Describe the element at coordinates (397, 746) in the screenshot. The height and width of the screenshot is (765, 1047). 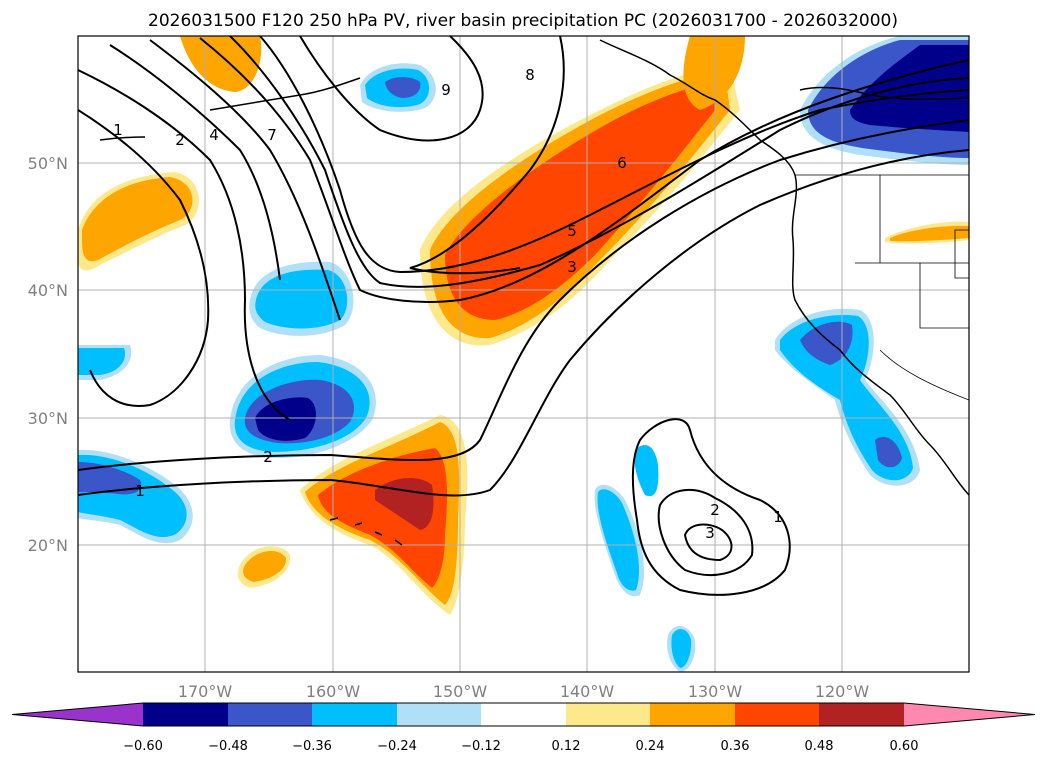
I see `colorbar-tick: −0.24` at that location.